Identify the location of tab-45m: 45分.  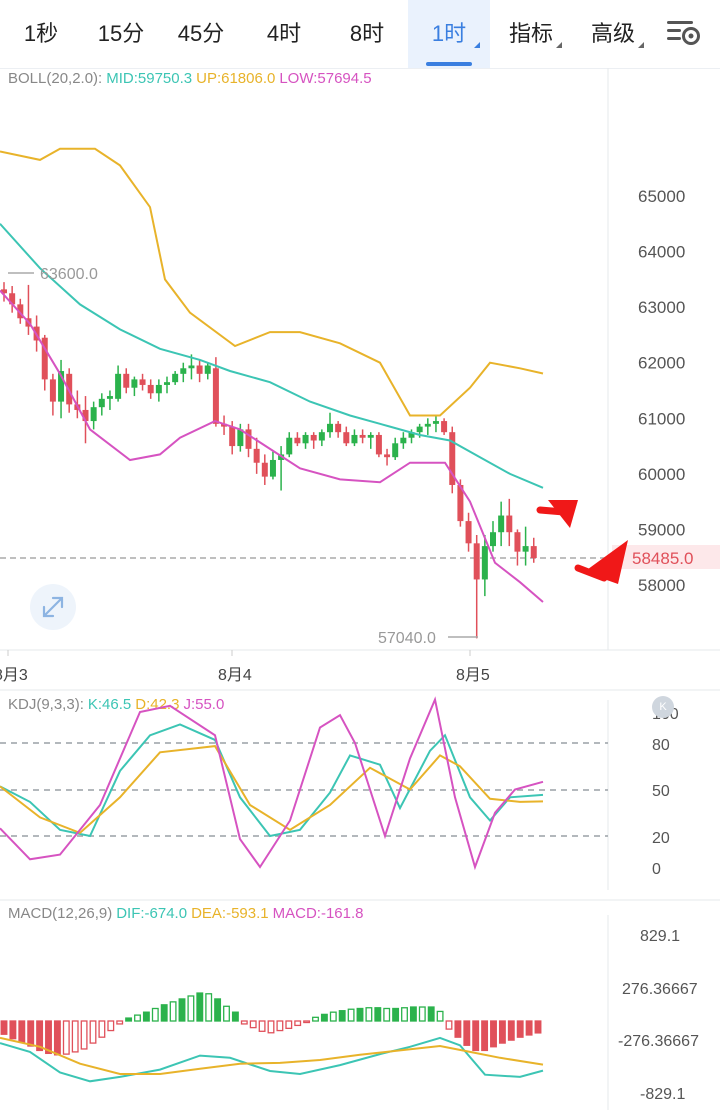
(201, 34).